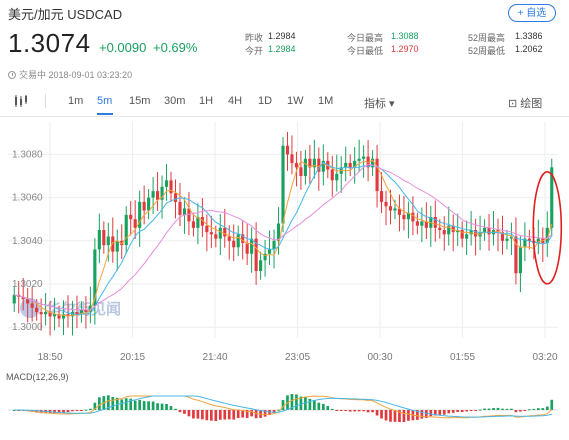  What do you see at coordinates (37, 377) in the screenshot?
I see `macd-label: MACD(12,26,9)` at bounding box center [37, 377].